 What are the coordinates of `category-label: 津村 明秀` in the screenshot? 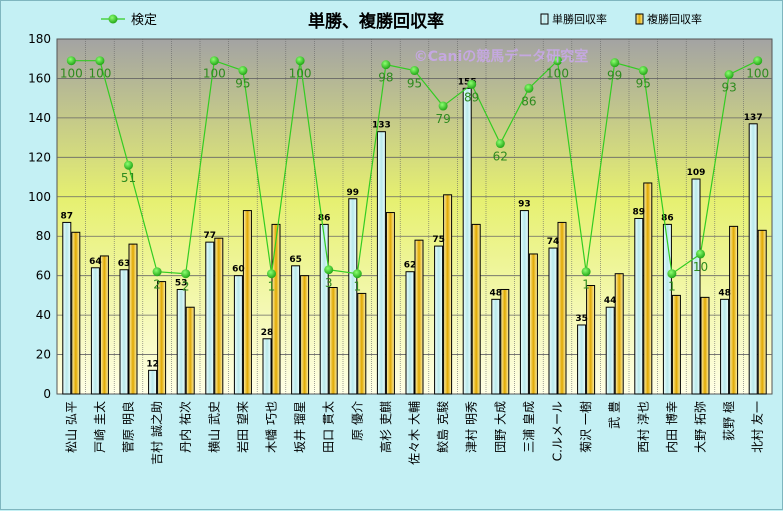 It's located at (472, 427).